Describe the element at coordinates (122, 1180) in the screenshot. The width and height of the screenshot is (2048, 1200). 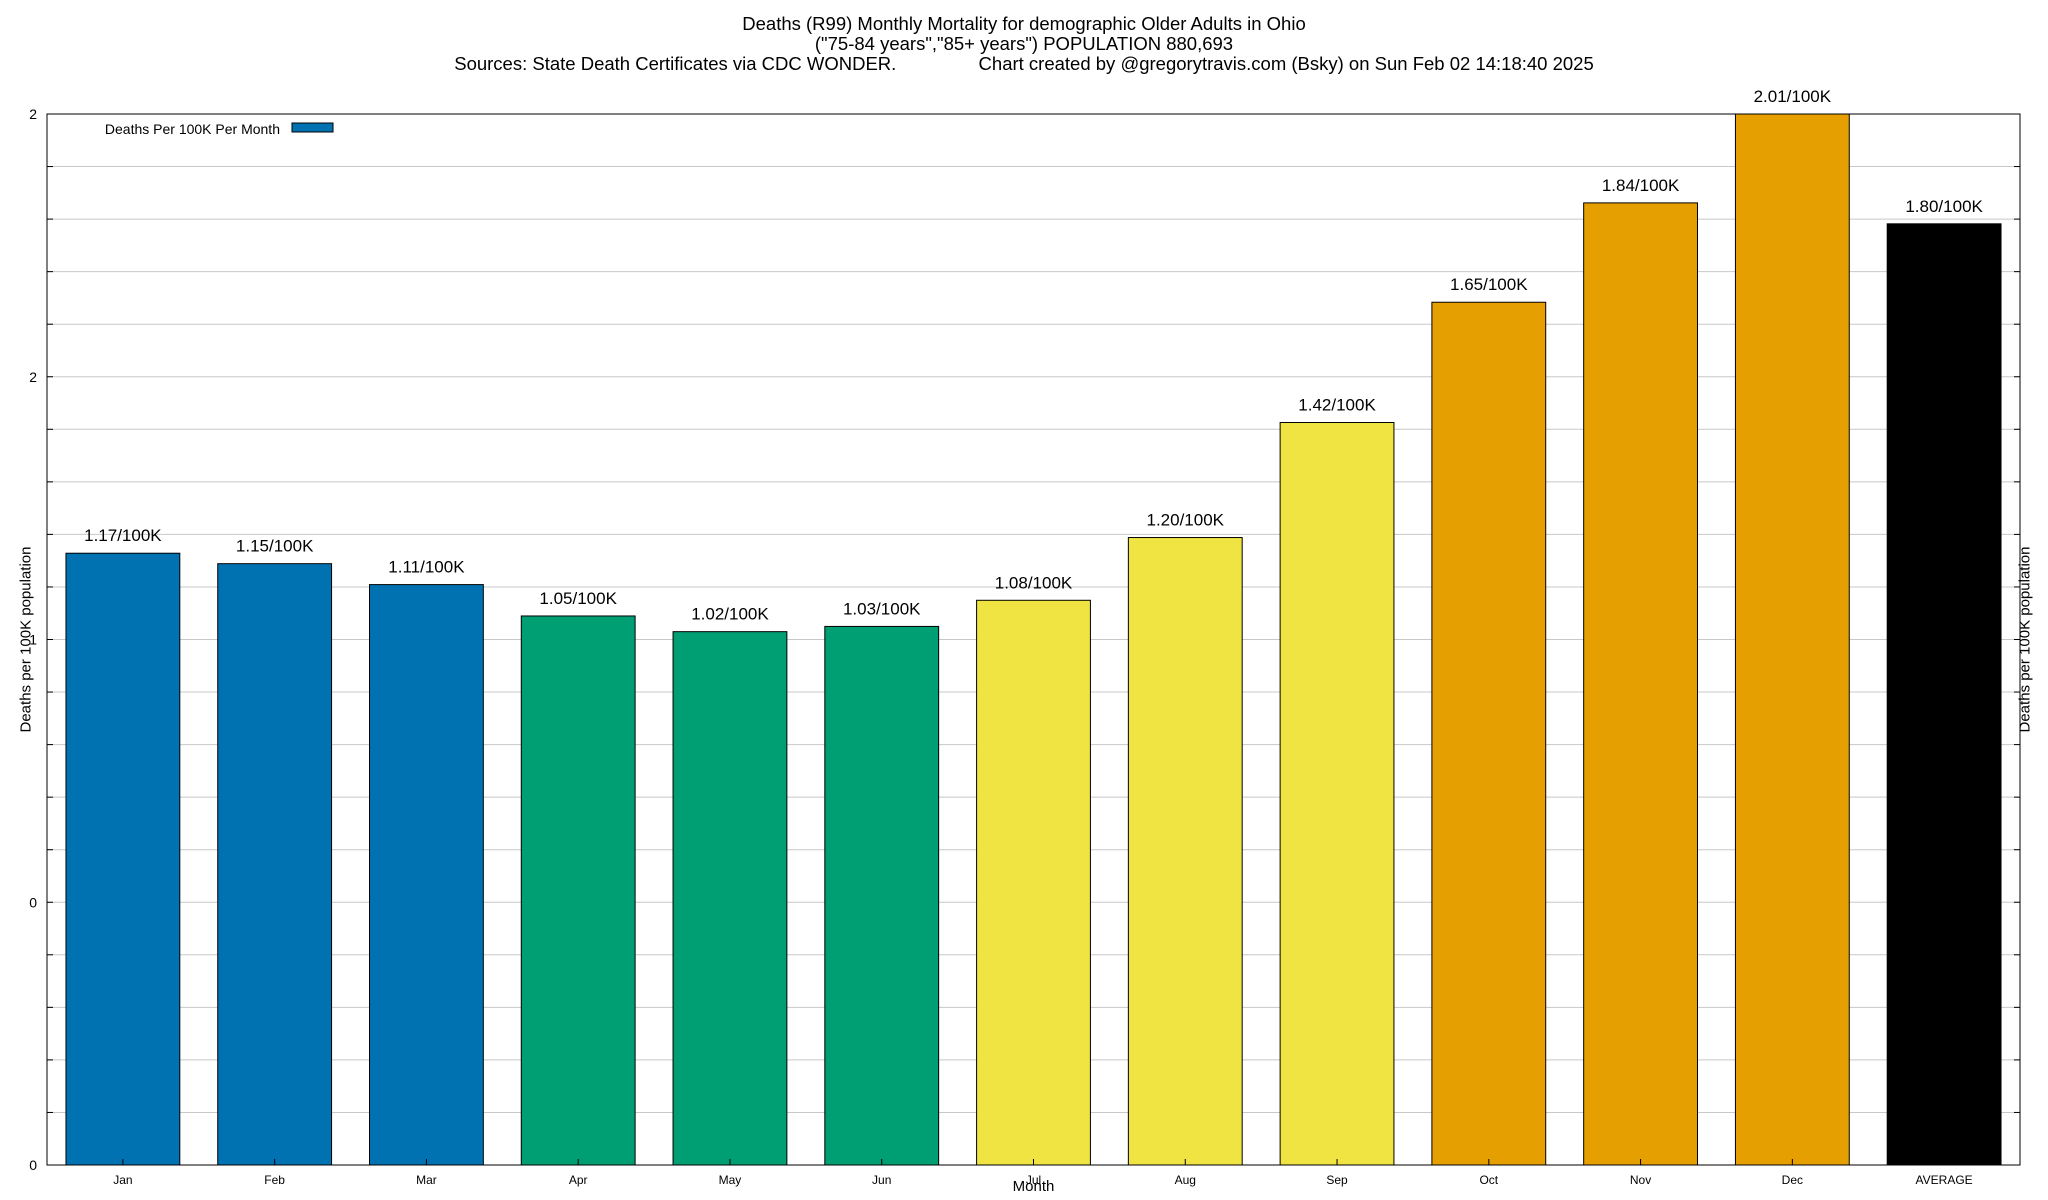
I see `x-tick-label: Jan` at that location.